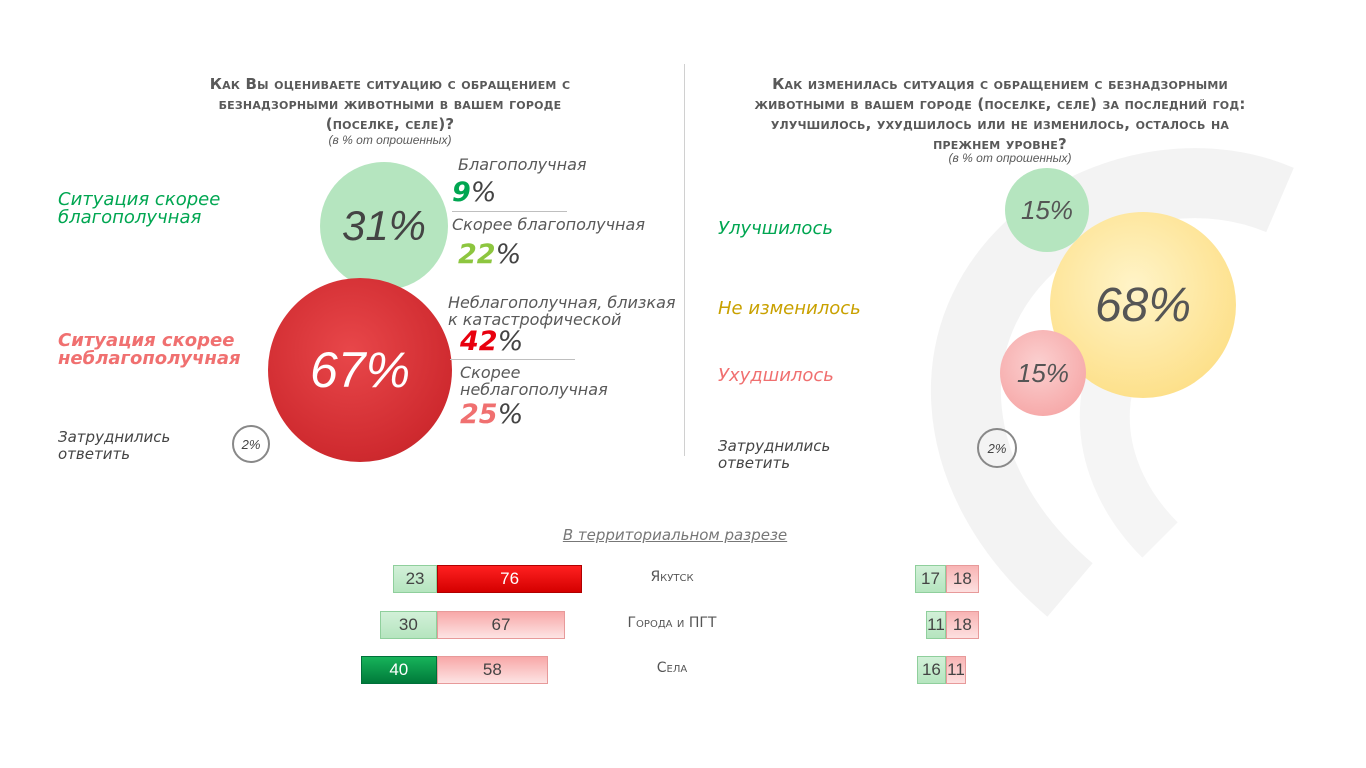  Describe the element at coordinates (510, 579) in the screenshot. I see `bar-bad: 76` at that location.